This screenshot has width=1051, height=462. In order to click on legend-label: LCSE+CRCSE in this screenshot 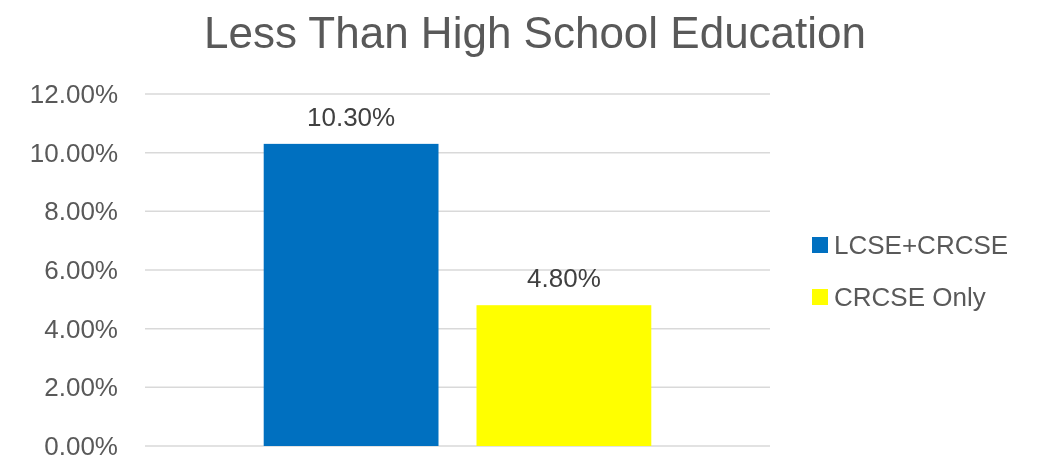, I will do `click(921, 245)`.